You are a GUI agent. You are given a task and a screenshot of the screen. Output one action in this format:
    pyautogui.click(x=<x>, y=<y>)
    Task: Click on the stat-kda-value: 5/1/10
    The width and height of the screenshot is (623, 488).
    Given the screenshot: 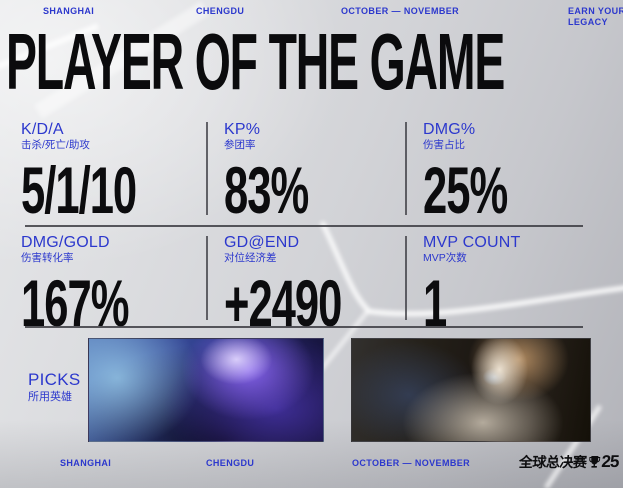 What is the action you would take?
    pyautogui.click(x=79, y=190)
    